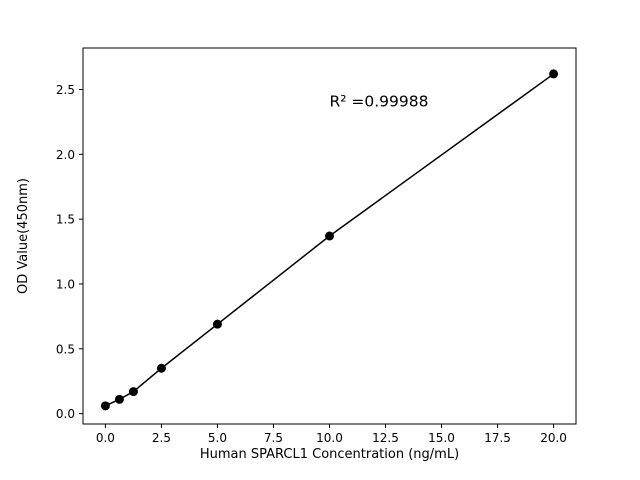 The image size is (640, 480). Describe the element at coordinates (23, 236) in the screenshot. I see `y-axis-label: OD Value(450nm)` at that location.